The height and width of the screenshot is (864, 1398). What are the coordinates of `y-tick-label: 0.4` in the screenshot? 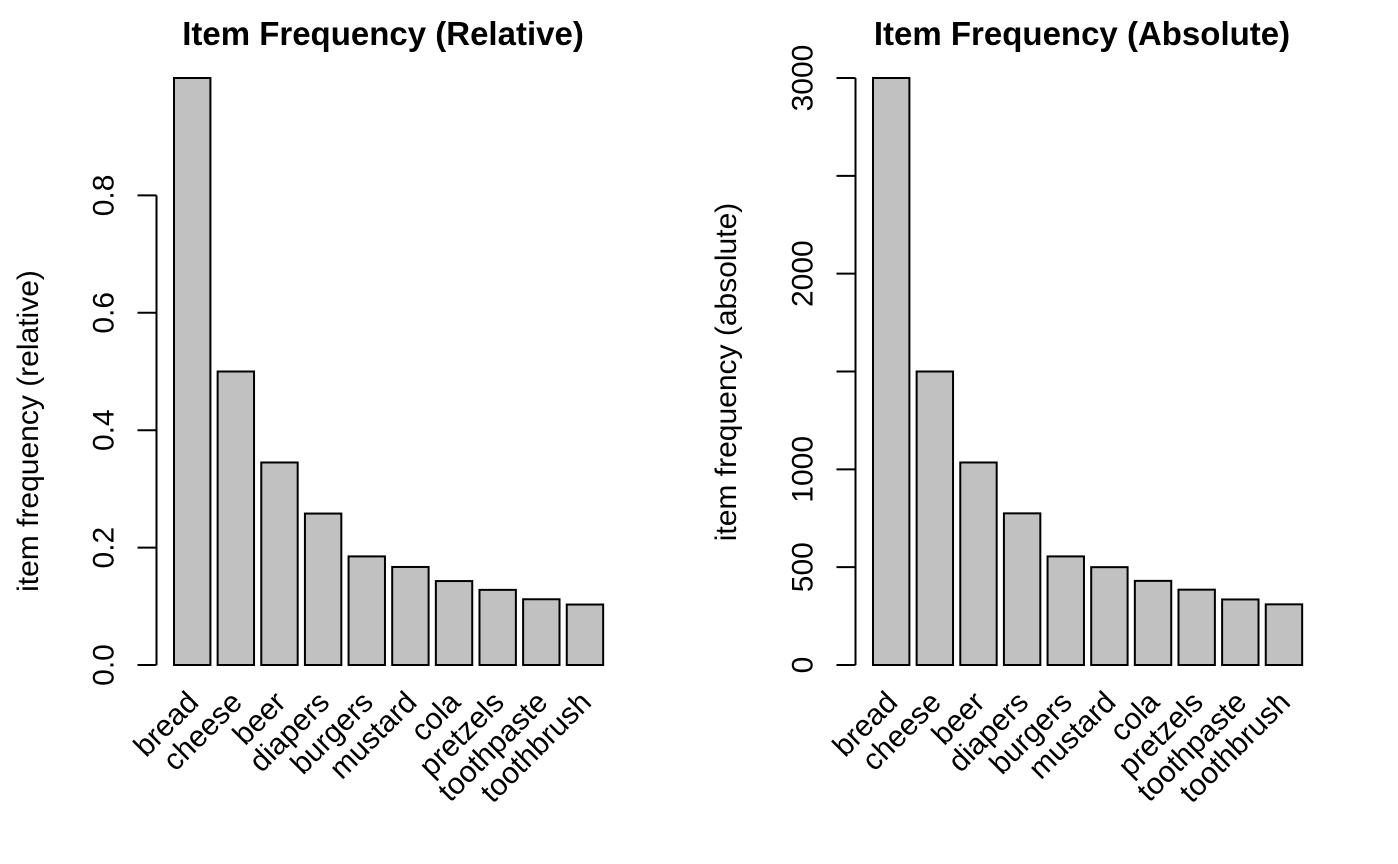 It's located at (104, 430).